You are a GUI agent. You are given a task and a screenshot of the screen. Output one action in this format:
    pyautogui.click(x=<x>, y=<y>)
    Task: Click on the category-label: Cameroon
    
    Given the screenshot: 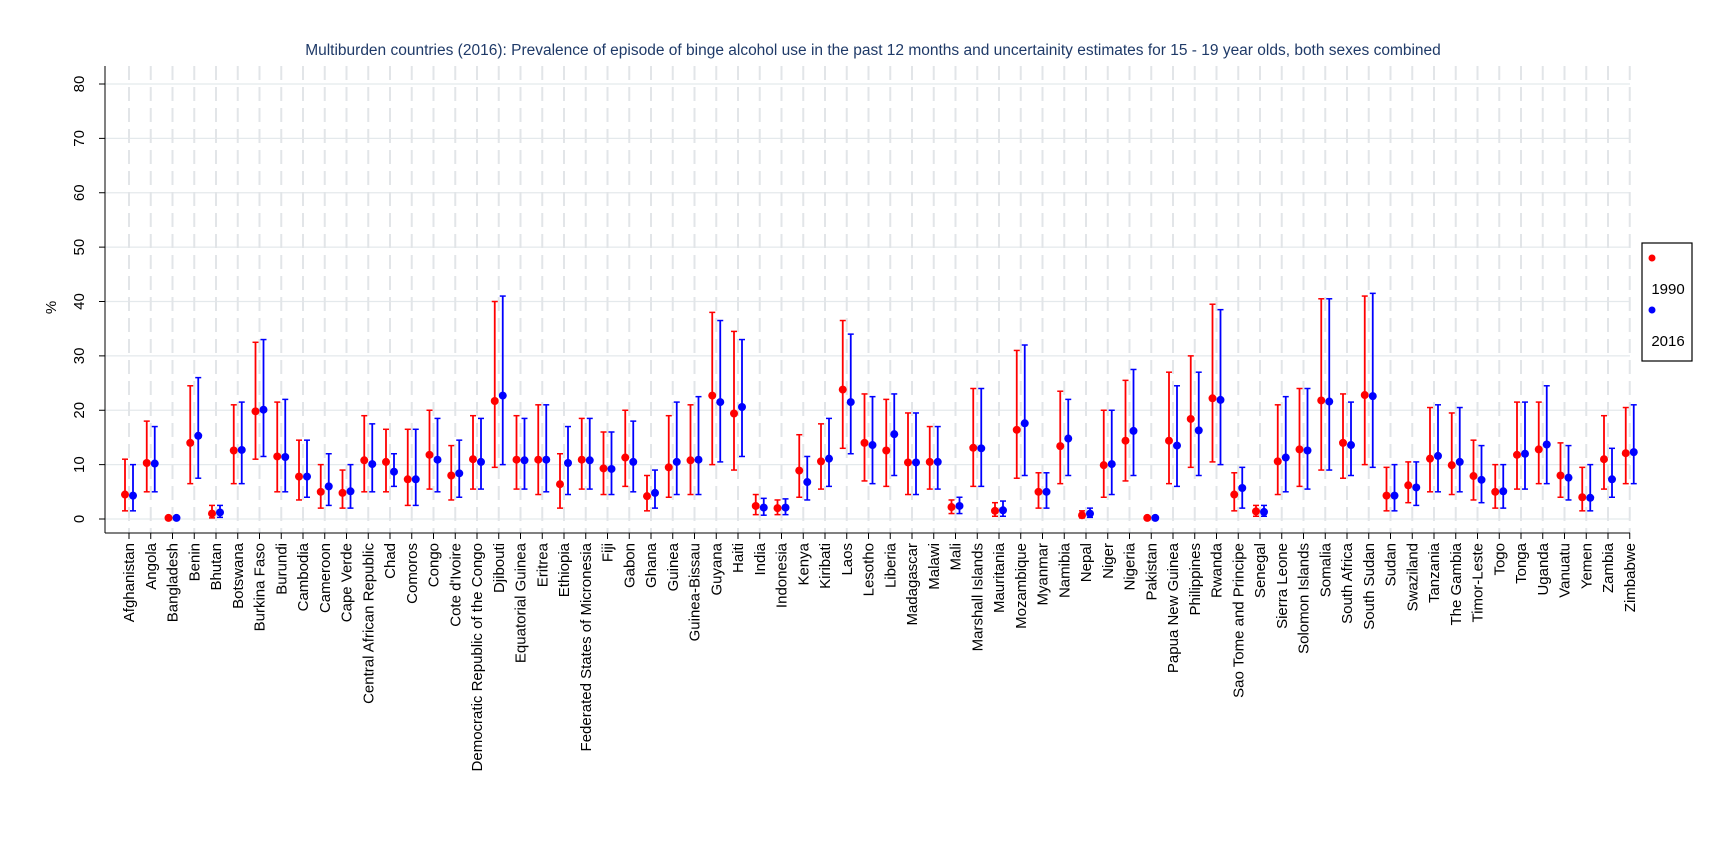 What is the action you would take?
    pyautogui.click(x=325, y=578)
    